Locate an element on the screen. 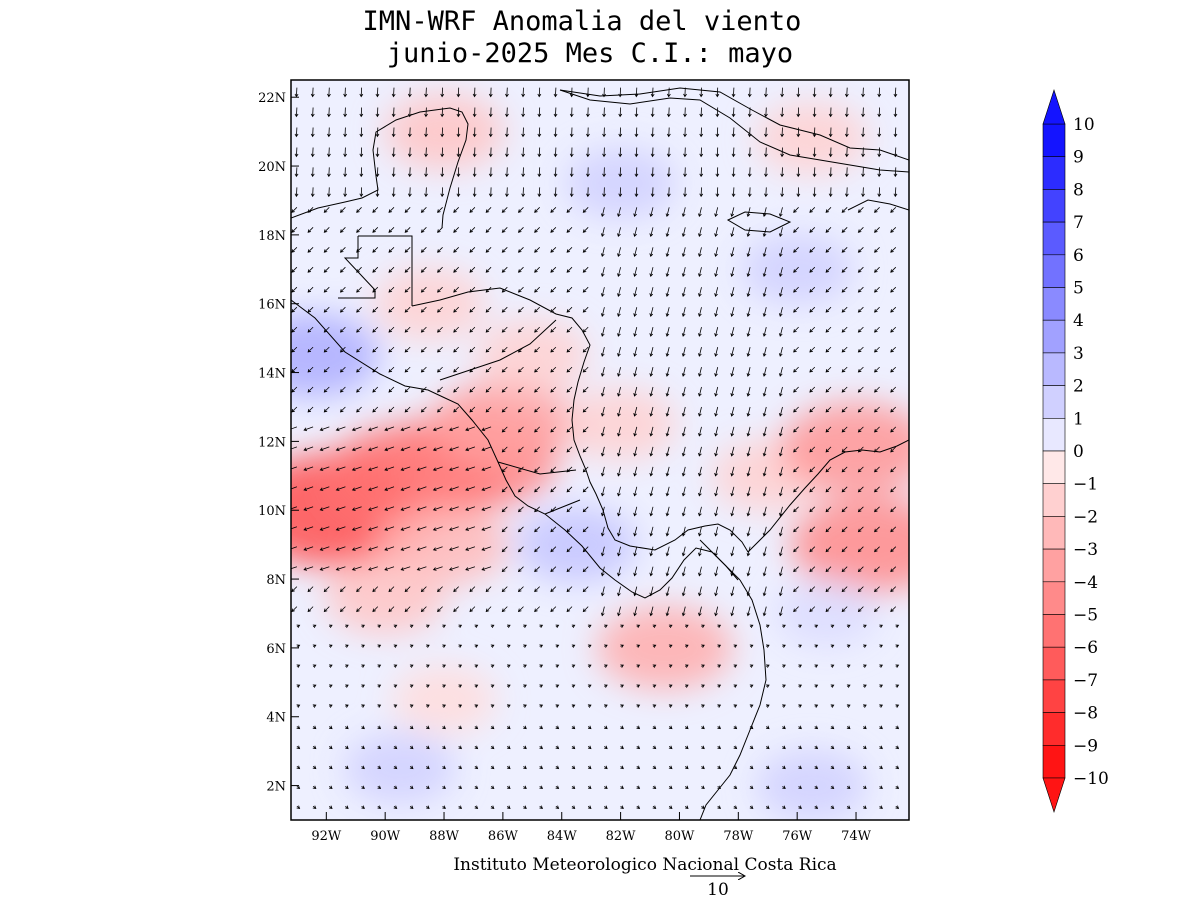 The height and width of the screenshot is (900, 1200). x-tick-label: 74W is located at coordinates (856, 836).